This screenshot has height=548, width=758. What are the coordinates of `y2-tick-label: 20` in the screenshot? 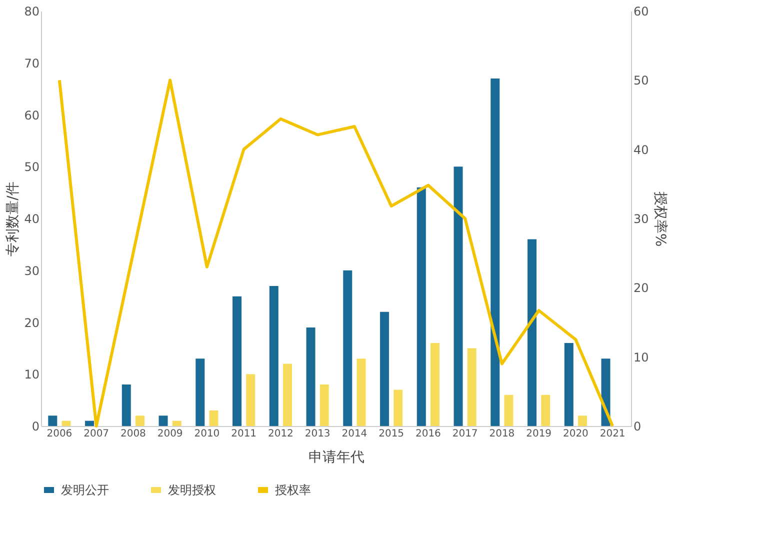 It's located at (641, 288).